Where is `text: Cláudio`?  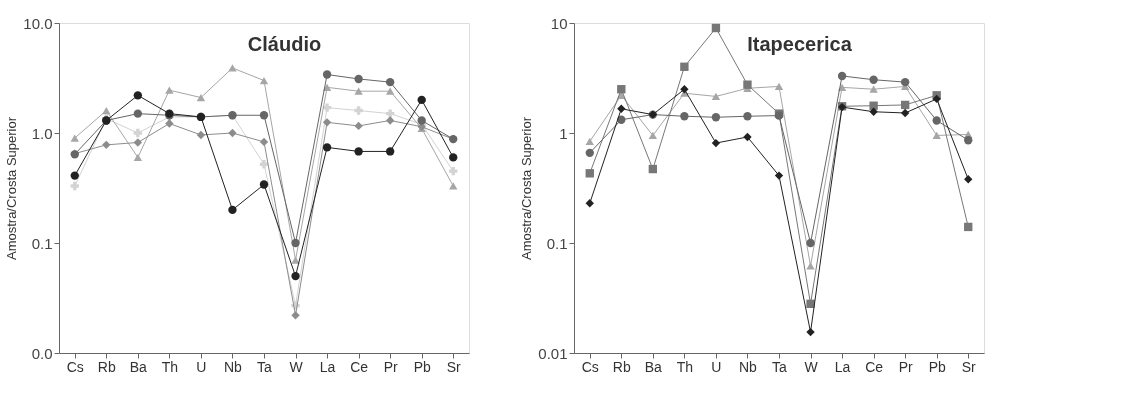
text: Cláudio is located at coordinates (284, 44).